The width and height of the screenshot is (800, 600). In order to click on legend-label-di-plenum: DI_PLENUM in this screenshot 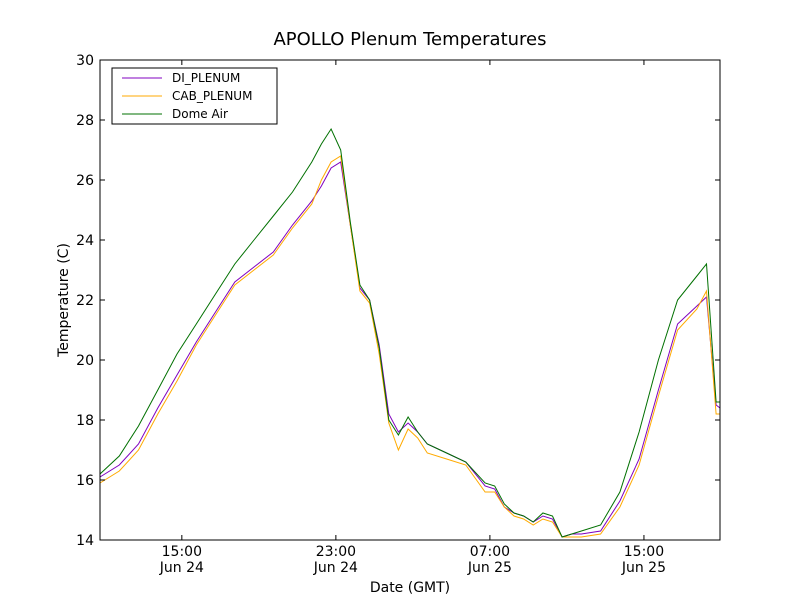, I will do `click(206, 78)`.